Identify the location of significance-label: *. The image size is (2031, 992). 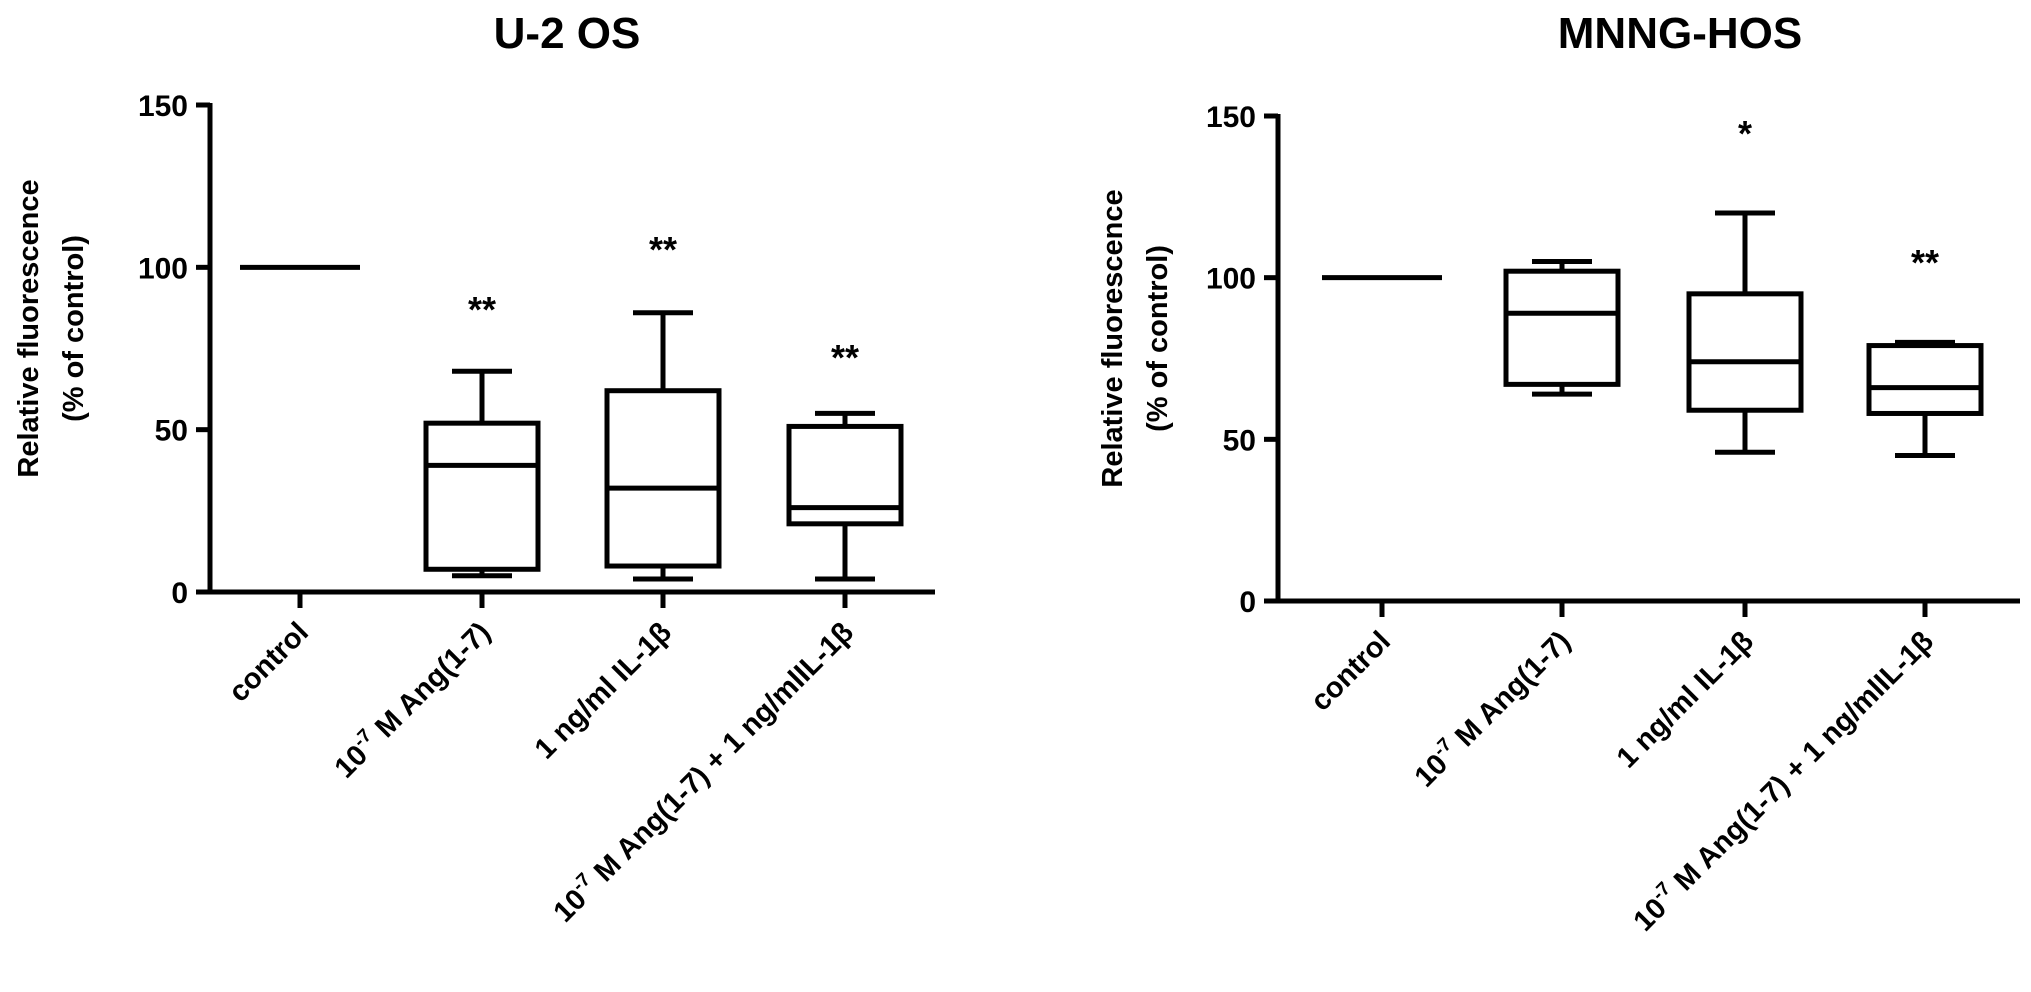
(1745, 133).